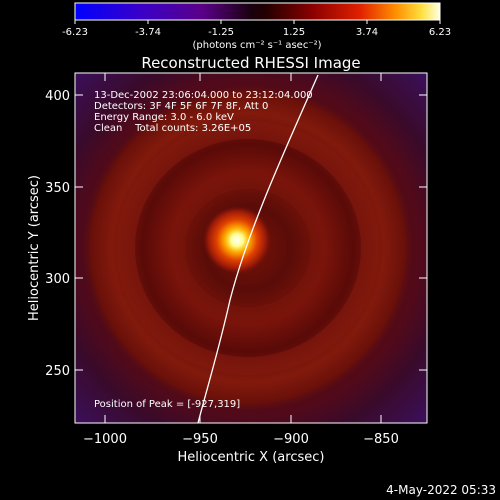  I want to click on colorbar-tick-label: -1.25, so click(221, 32).